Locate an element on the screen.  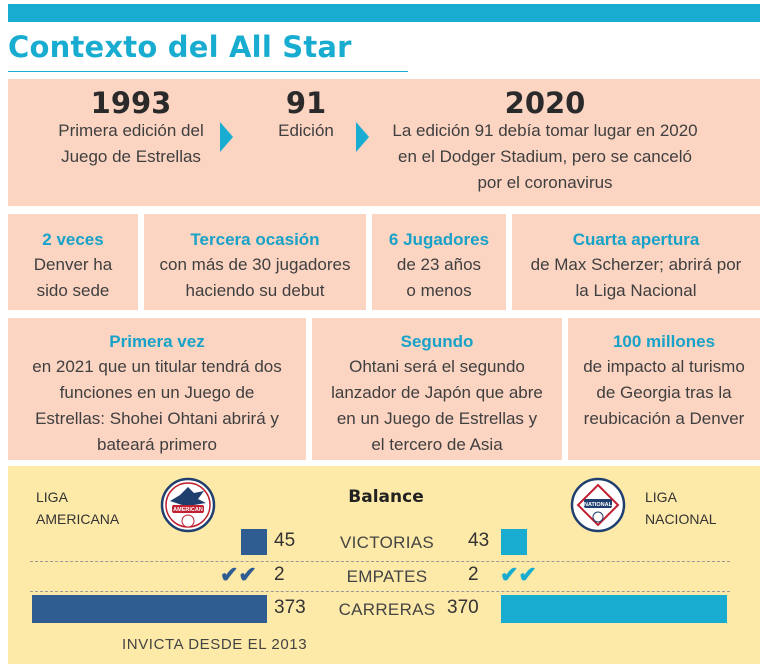
timeline-year: 2020 is located at coordinates (545, 103).